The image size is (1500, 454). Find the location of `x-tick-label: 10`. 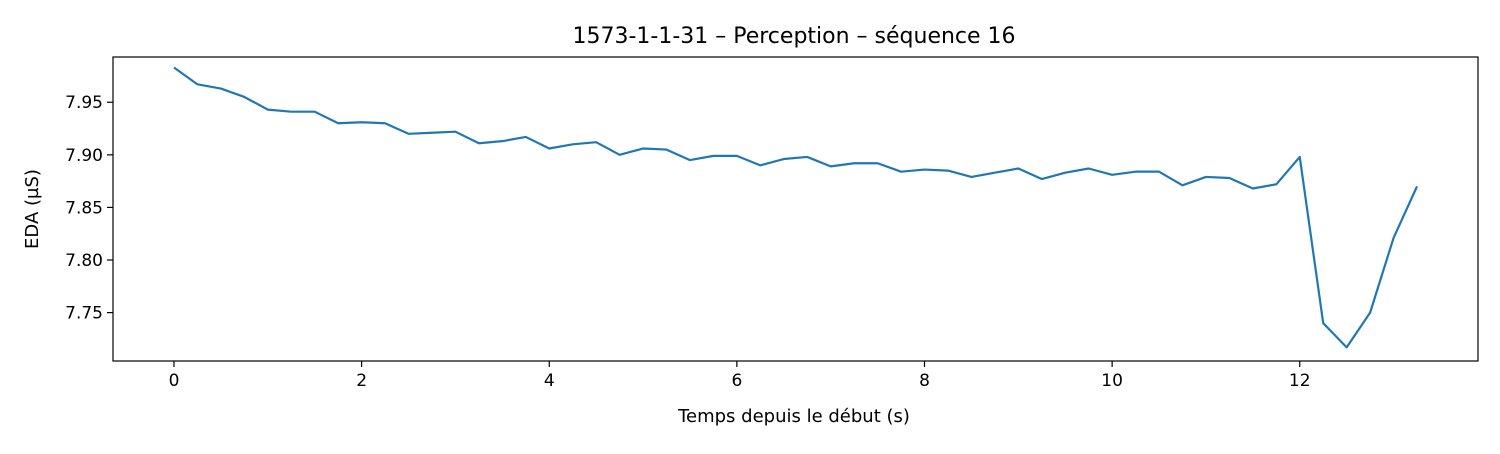

x-tick-label: 10 is located at coordinates (1112, 381).